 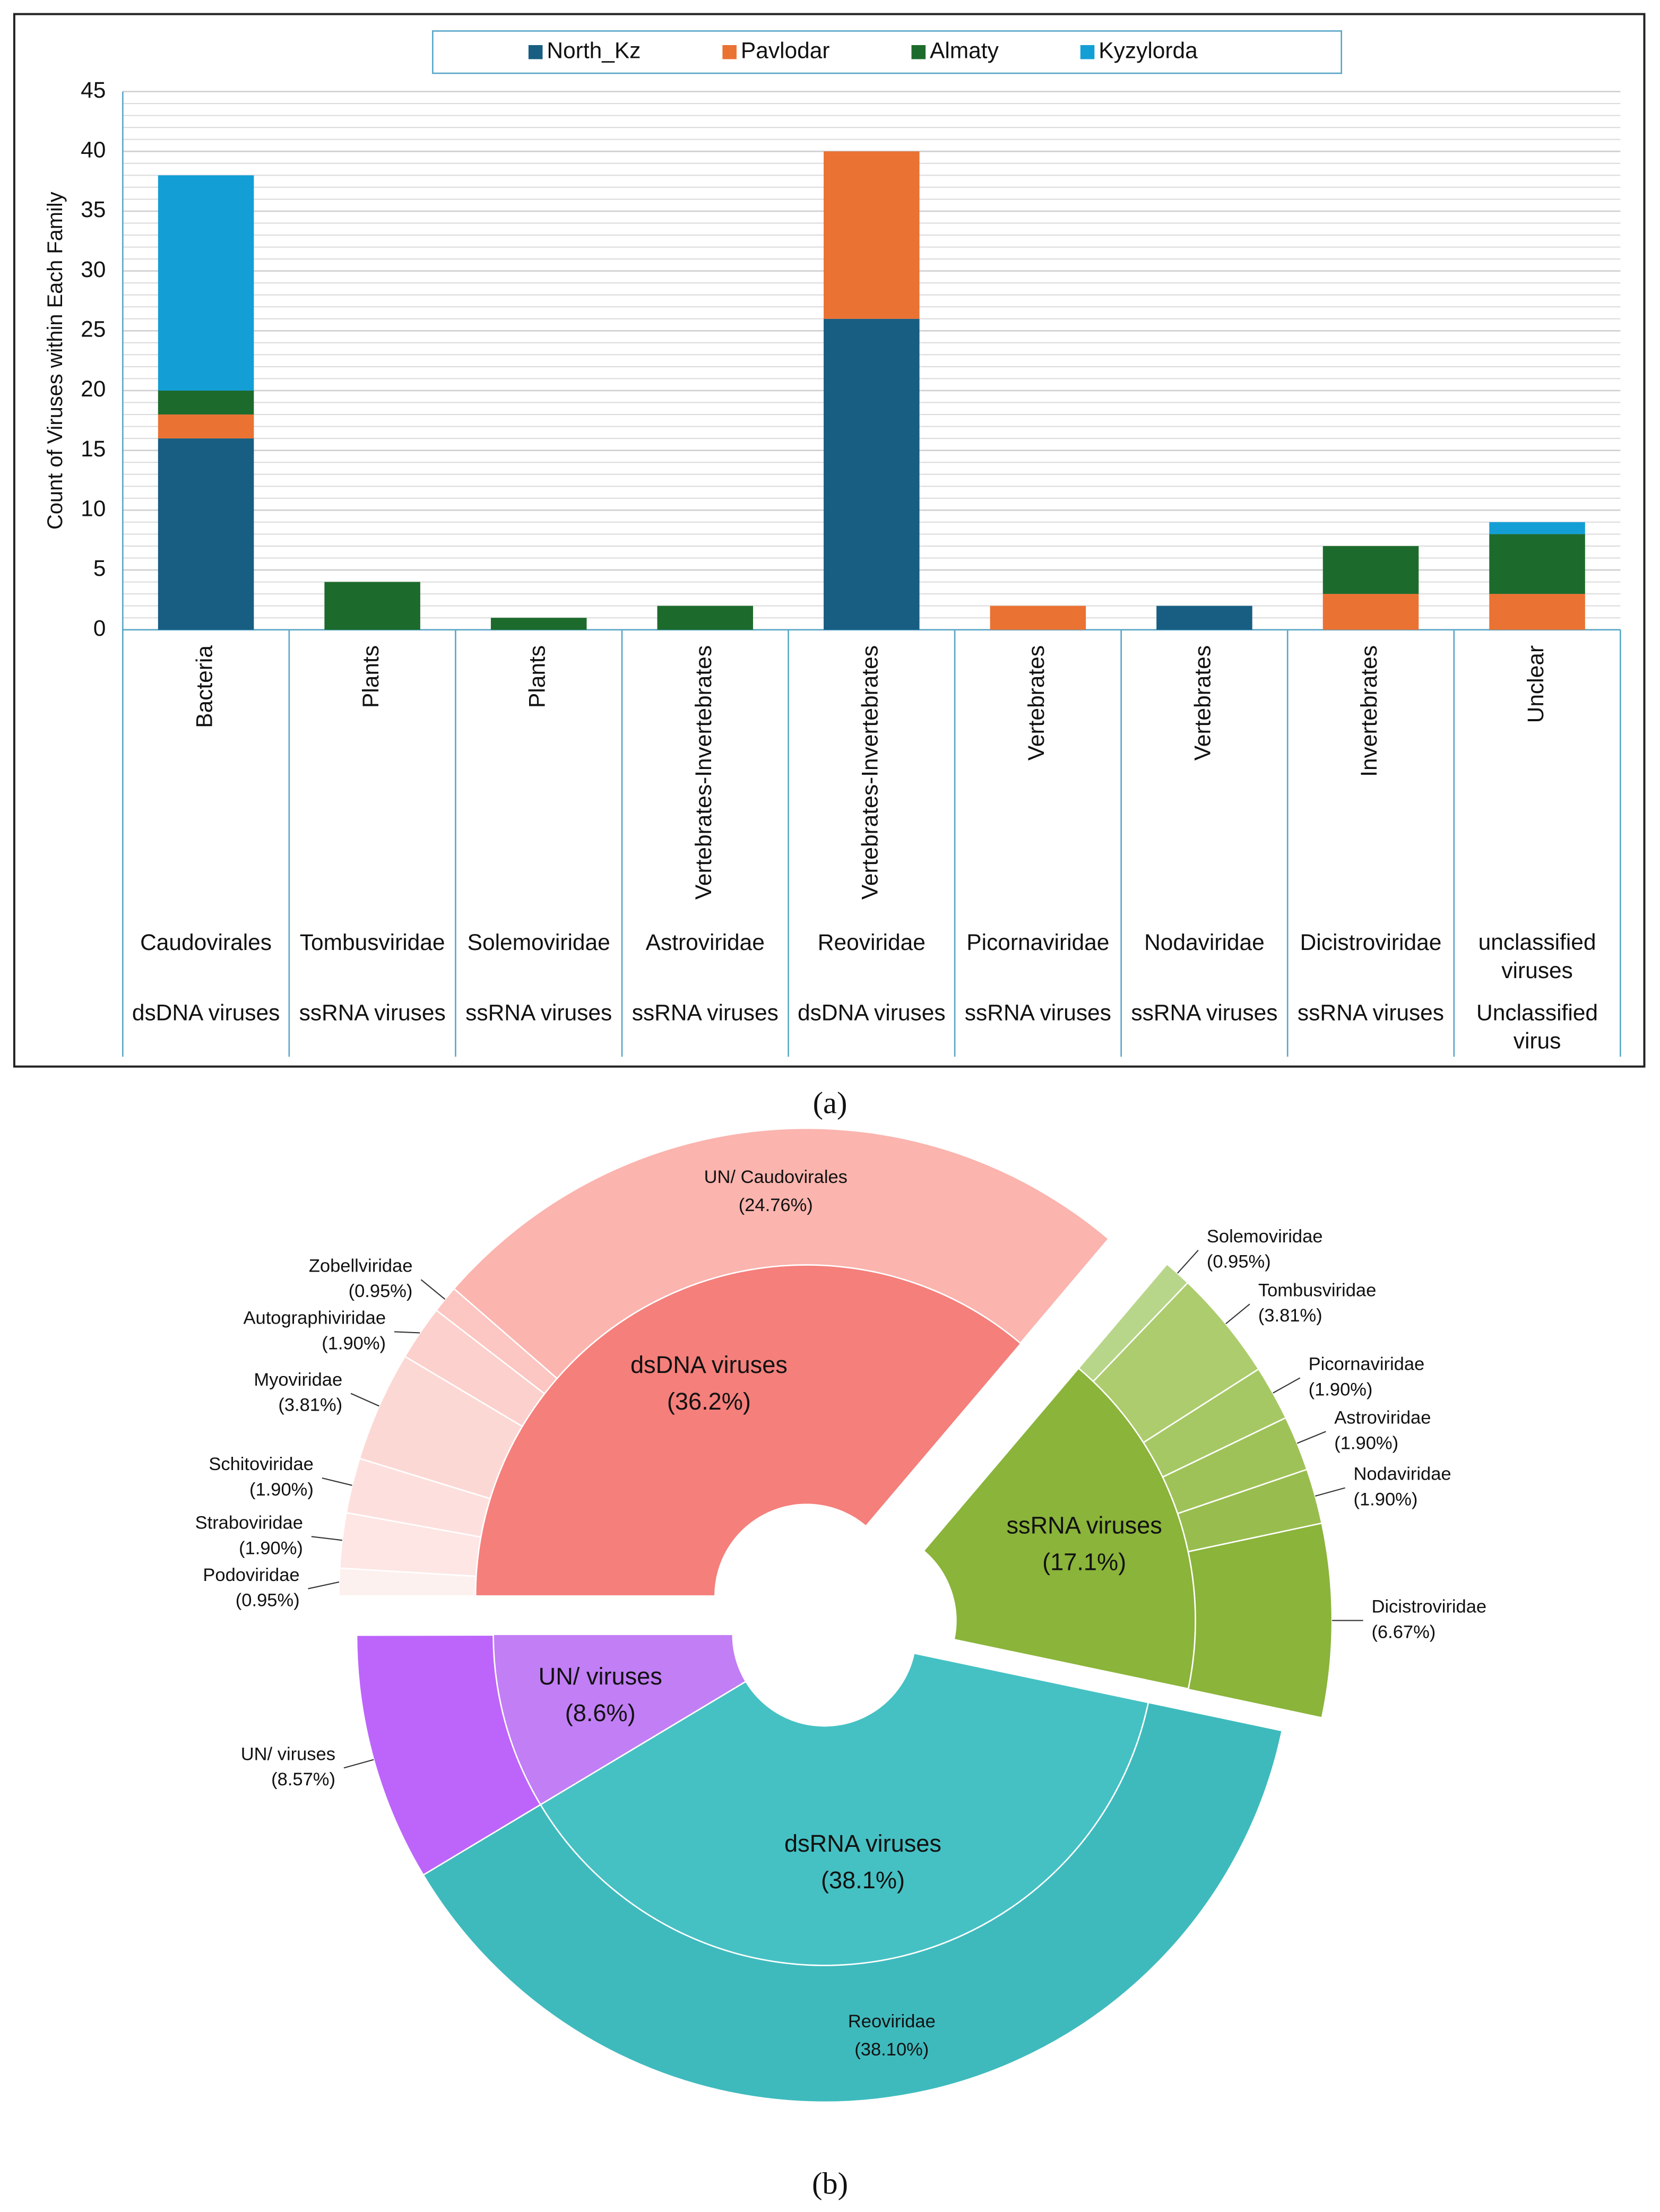 I want to click on y-tick-label: 40, so click(x=93, y=149).